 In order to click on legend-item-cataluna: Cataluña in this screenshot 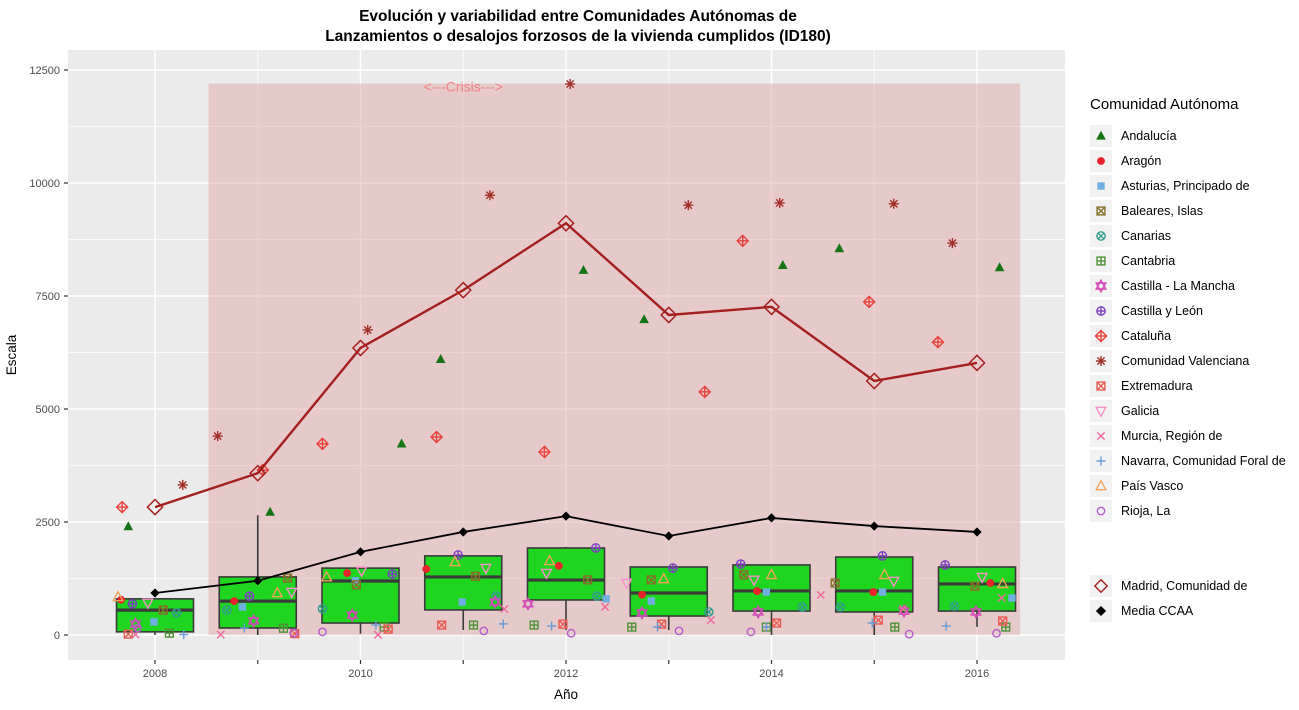, I will do `click(1193, 335)`.